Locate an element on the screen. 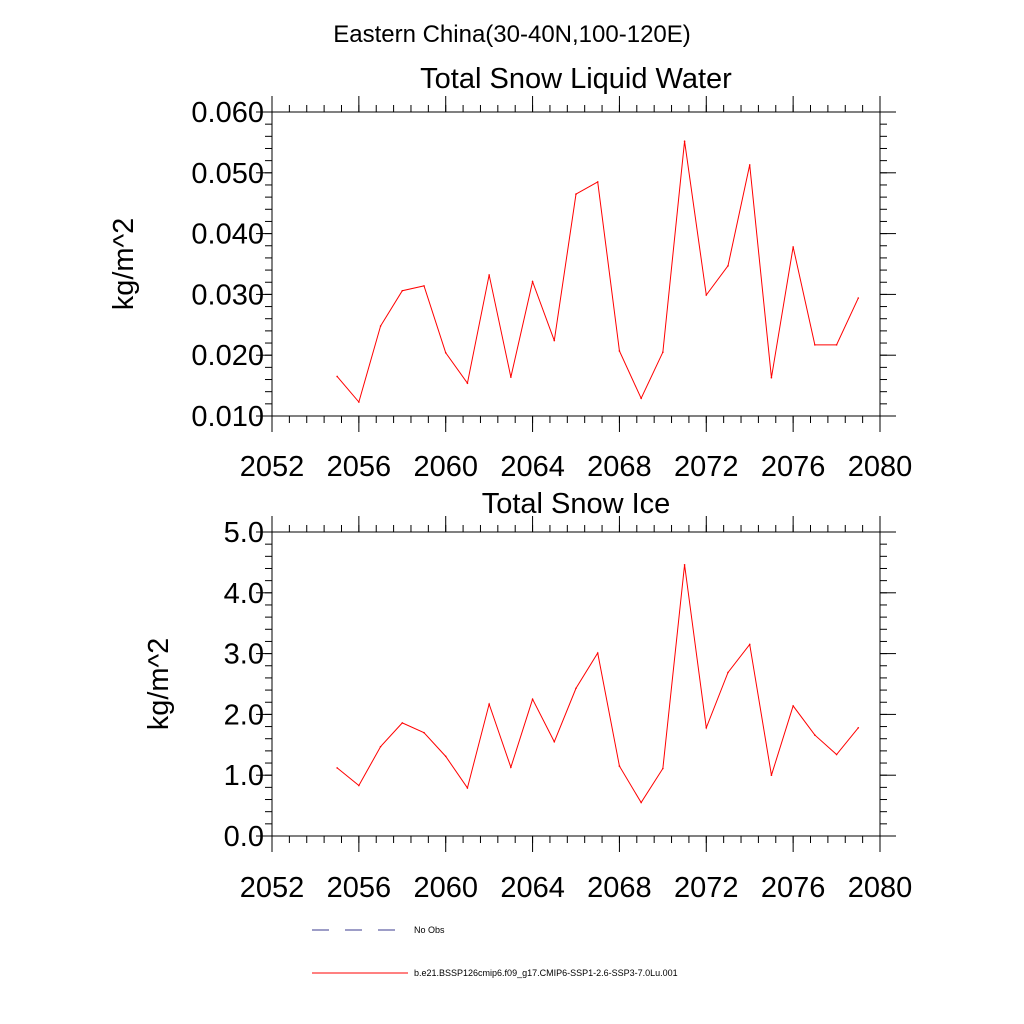  y-tick-label: 0.020 is located at coordinates (227, 356).